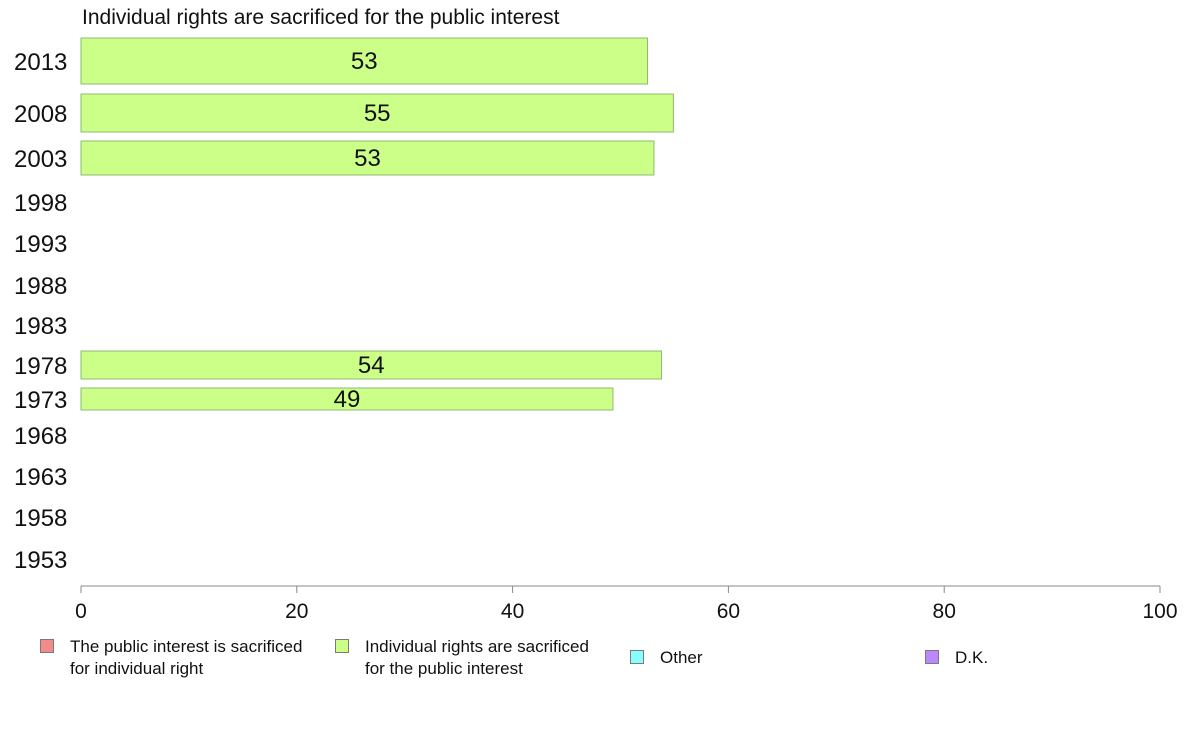 Image resolution: width=1188 pixels, height=736 pixels. I want to click on y-tick-label: 1988, so click(40, 286).